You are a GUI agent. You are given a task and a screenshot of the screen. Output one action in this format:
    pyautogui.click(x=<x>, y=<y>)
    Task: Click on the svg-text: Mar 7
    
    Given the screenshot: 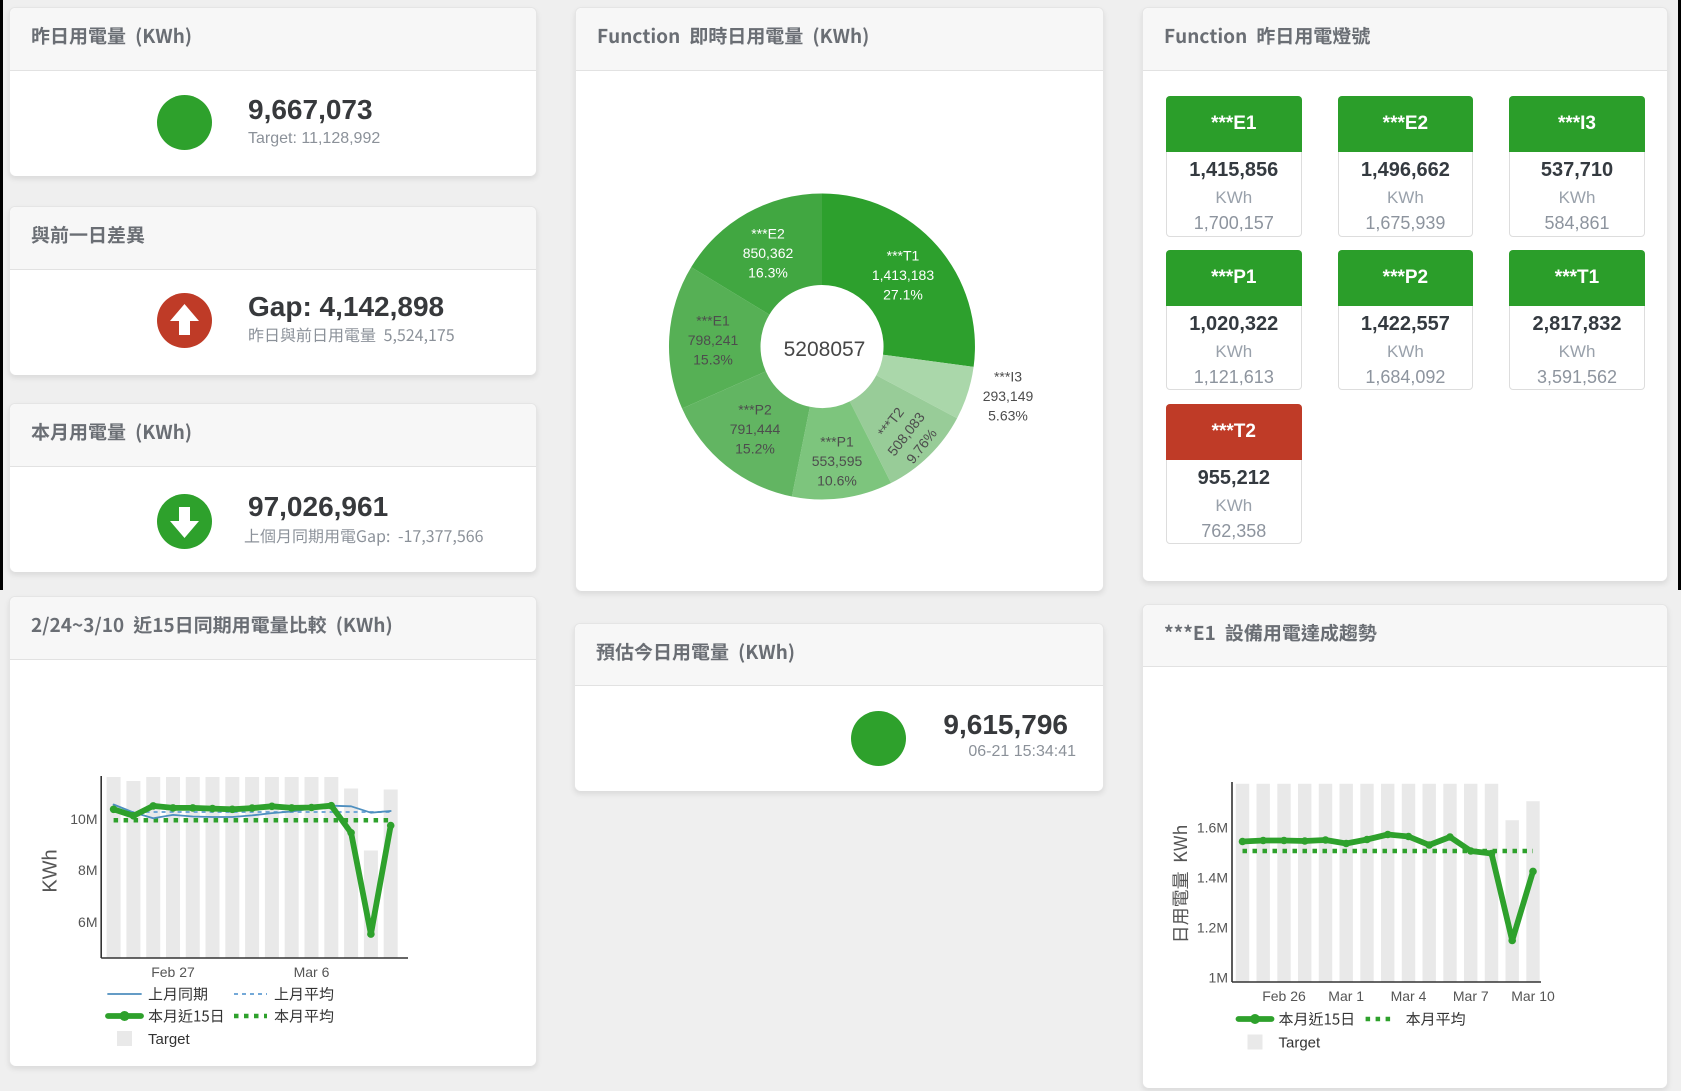 What is the action you would take?
    pyautogui.click(x=1471, y=996)
    